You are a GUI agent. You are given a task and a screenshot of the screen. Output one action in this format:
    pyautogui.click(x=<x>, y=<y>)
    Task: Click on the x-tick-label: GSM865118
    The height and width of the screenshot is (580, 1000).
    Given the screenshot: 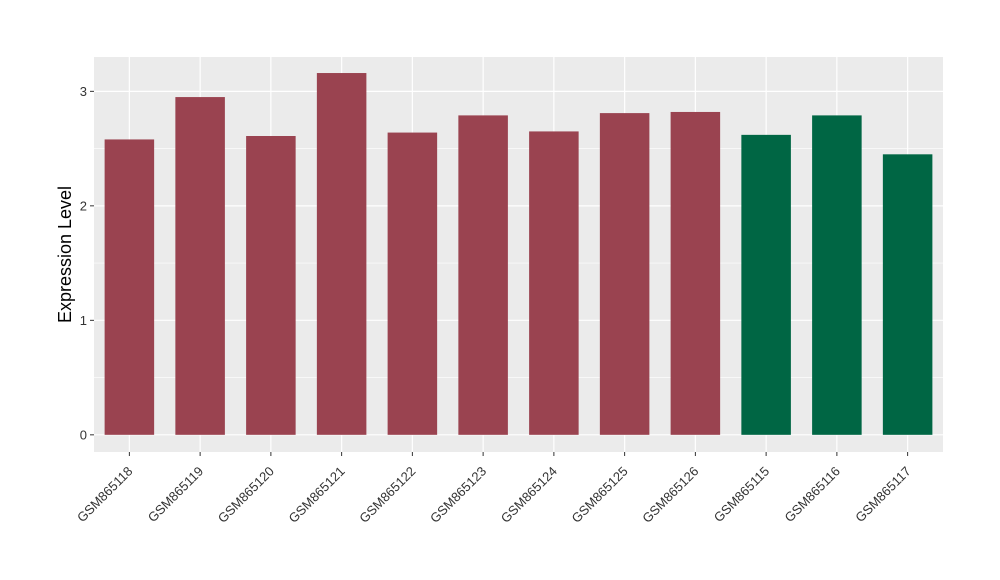 What is the action you would take?
    pyautogui.click(x=105, y=495)
    